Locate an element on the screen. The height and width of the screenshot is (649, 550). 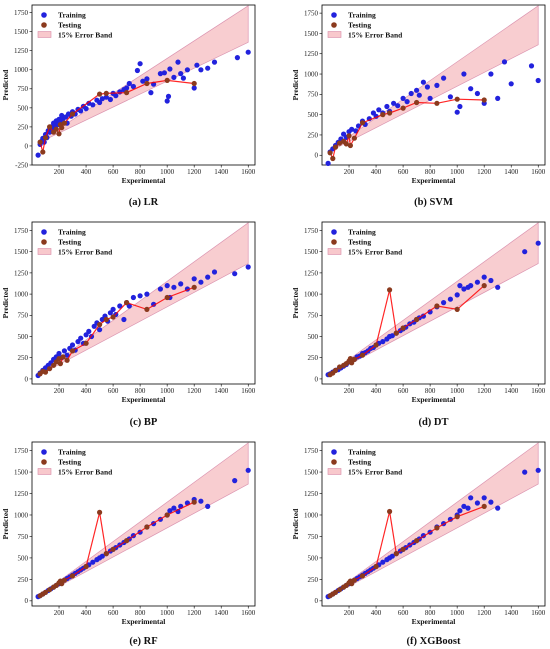
x-tick-label: 1000 is located at coordinates (457, 172).